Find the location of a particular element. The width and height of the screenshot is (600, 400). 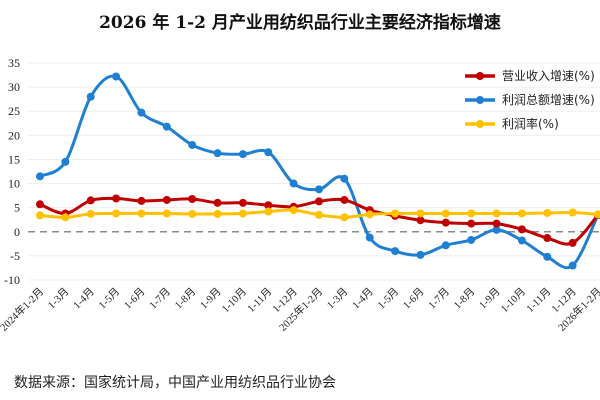

y-tick-label: 35 is located at coordinates (14, 63).